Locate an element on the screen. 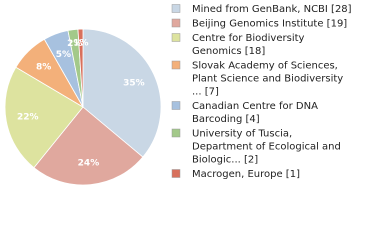 This screenshot has height=240, width=380. slice-label: 24% is located at coordinates (89, 163).